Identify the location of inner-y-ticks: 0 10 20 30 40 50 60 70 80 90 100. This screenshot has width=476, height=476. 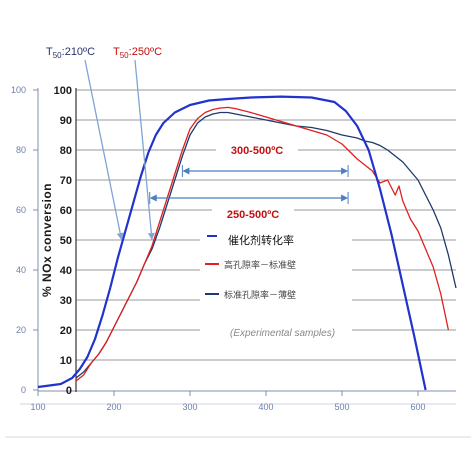
(63, 241).